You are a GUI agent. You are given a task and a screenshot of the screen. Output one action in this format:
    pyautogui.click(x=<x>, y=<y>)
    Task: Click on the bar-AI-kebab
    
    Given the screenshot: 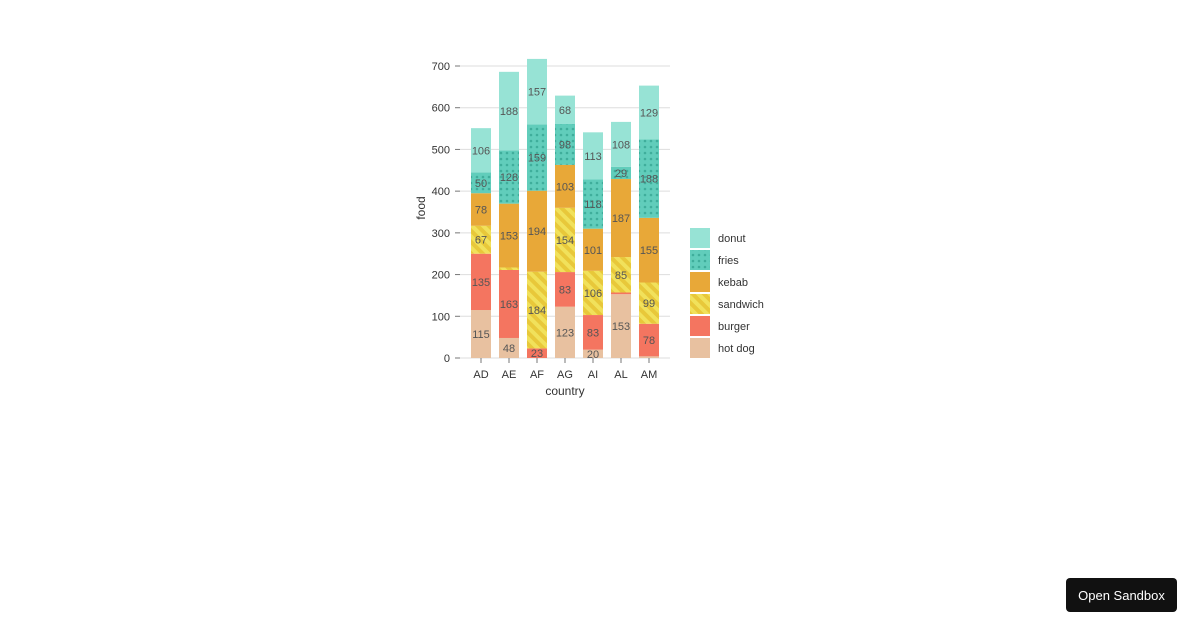 What is the action you would take?
    pyautogui.click(x=593, y=249)
    